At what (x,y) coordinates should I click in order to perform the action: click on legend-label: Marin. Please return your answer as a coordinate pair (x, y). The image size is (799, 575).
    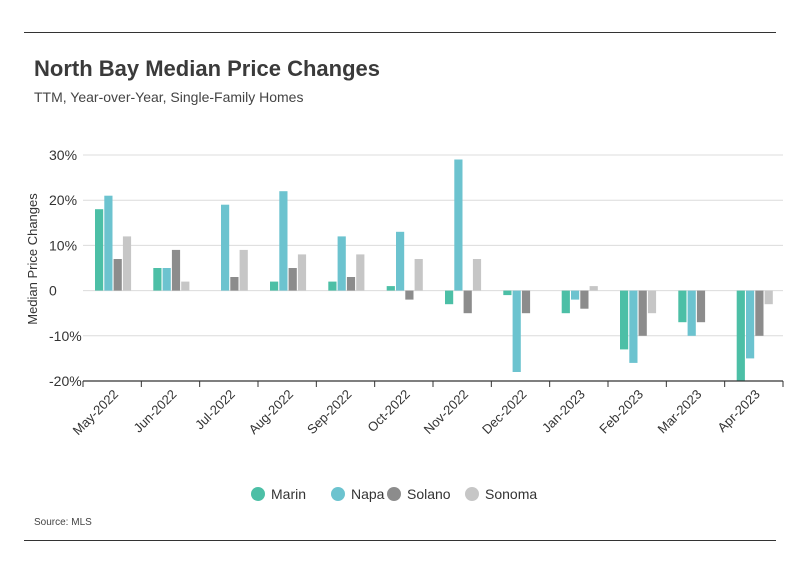
    Looking at the image, I should click on (288, 494).